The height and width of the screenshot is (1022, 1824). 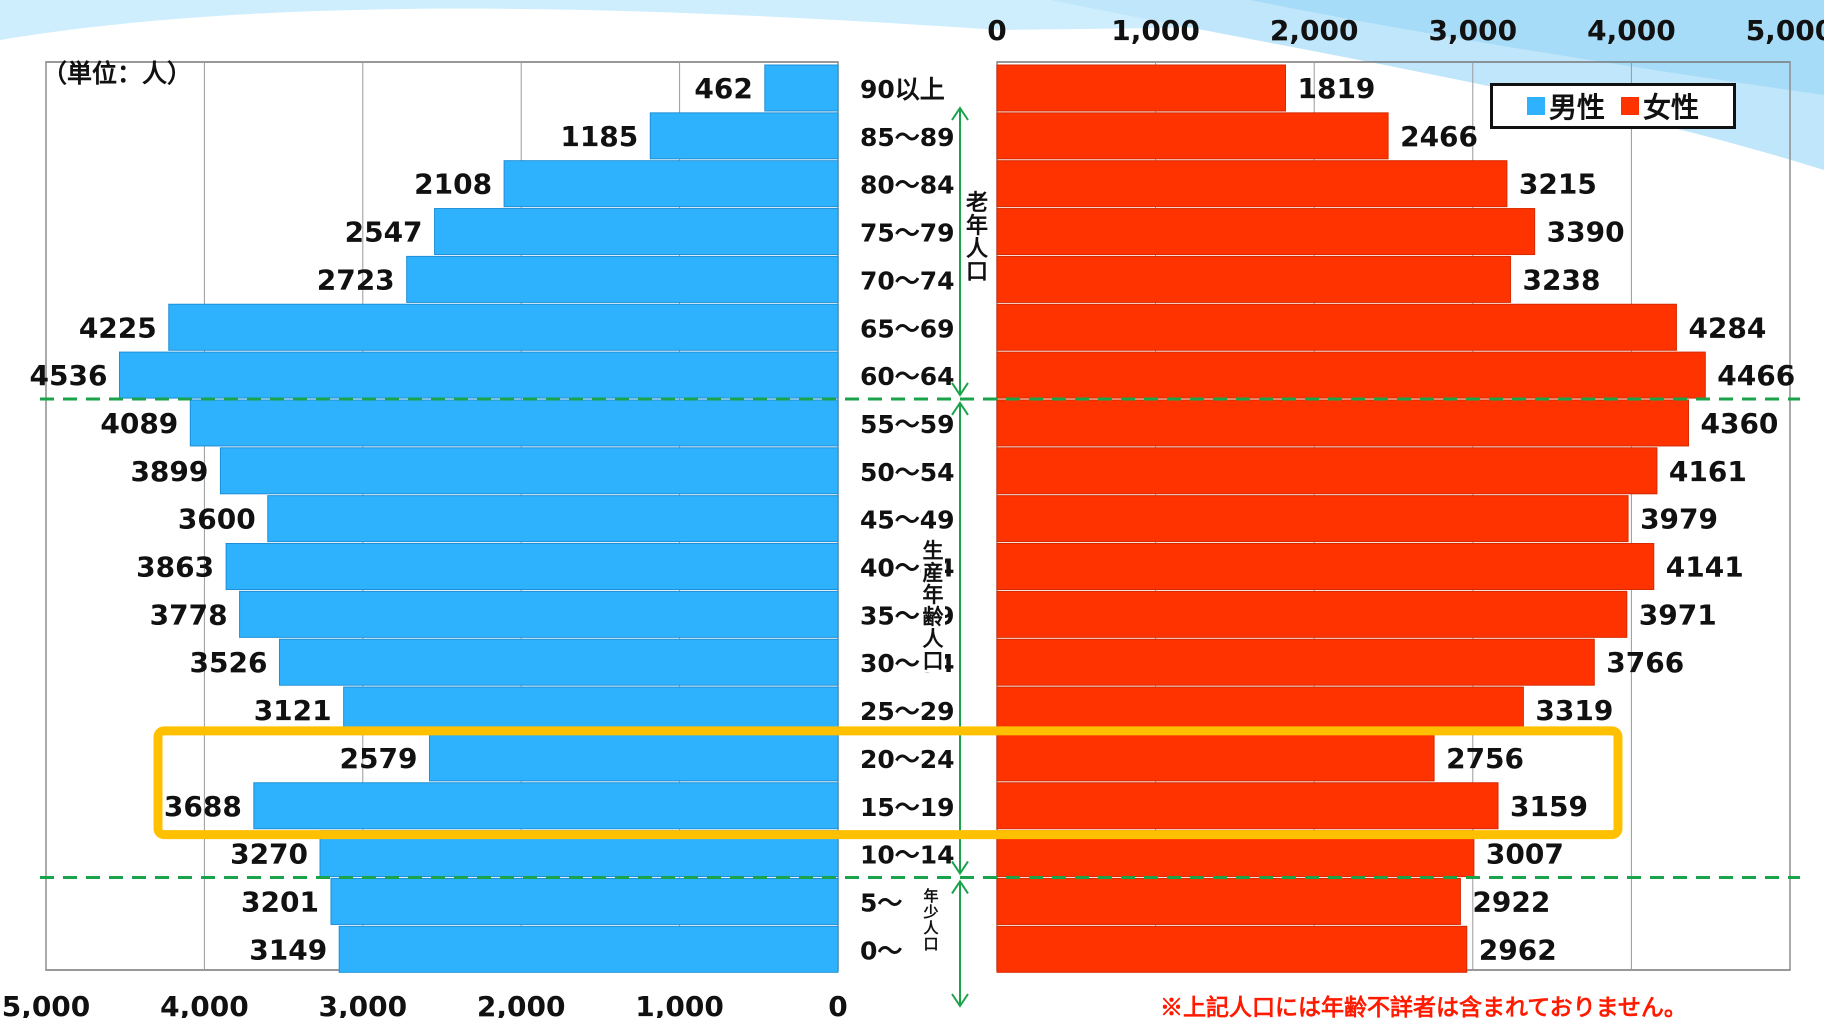 I want to click on male-data-label: 2579, so click(x=379, y=758).